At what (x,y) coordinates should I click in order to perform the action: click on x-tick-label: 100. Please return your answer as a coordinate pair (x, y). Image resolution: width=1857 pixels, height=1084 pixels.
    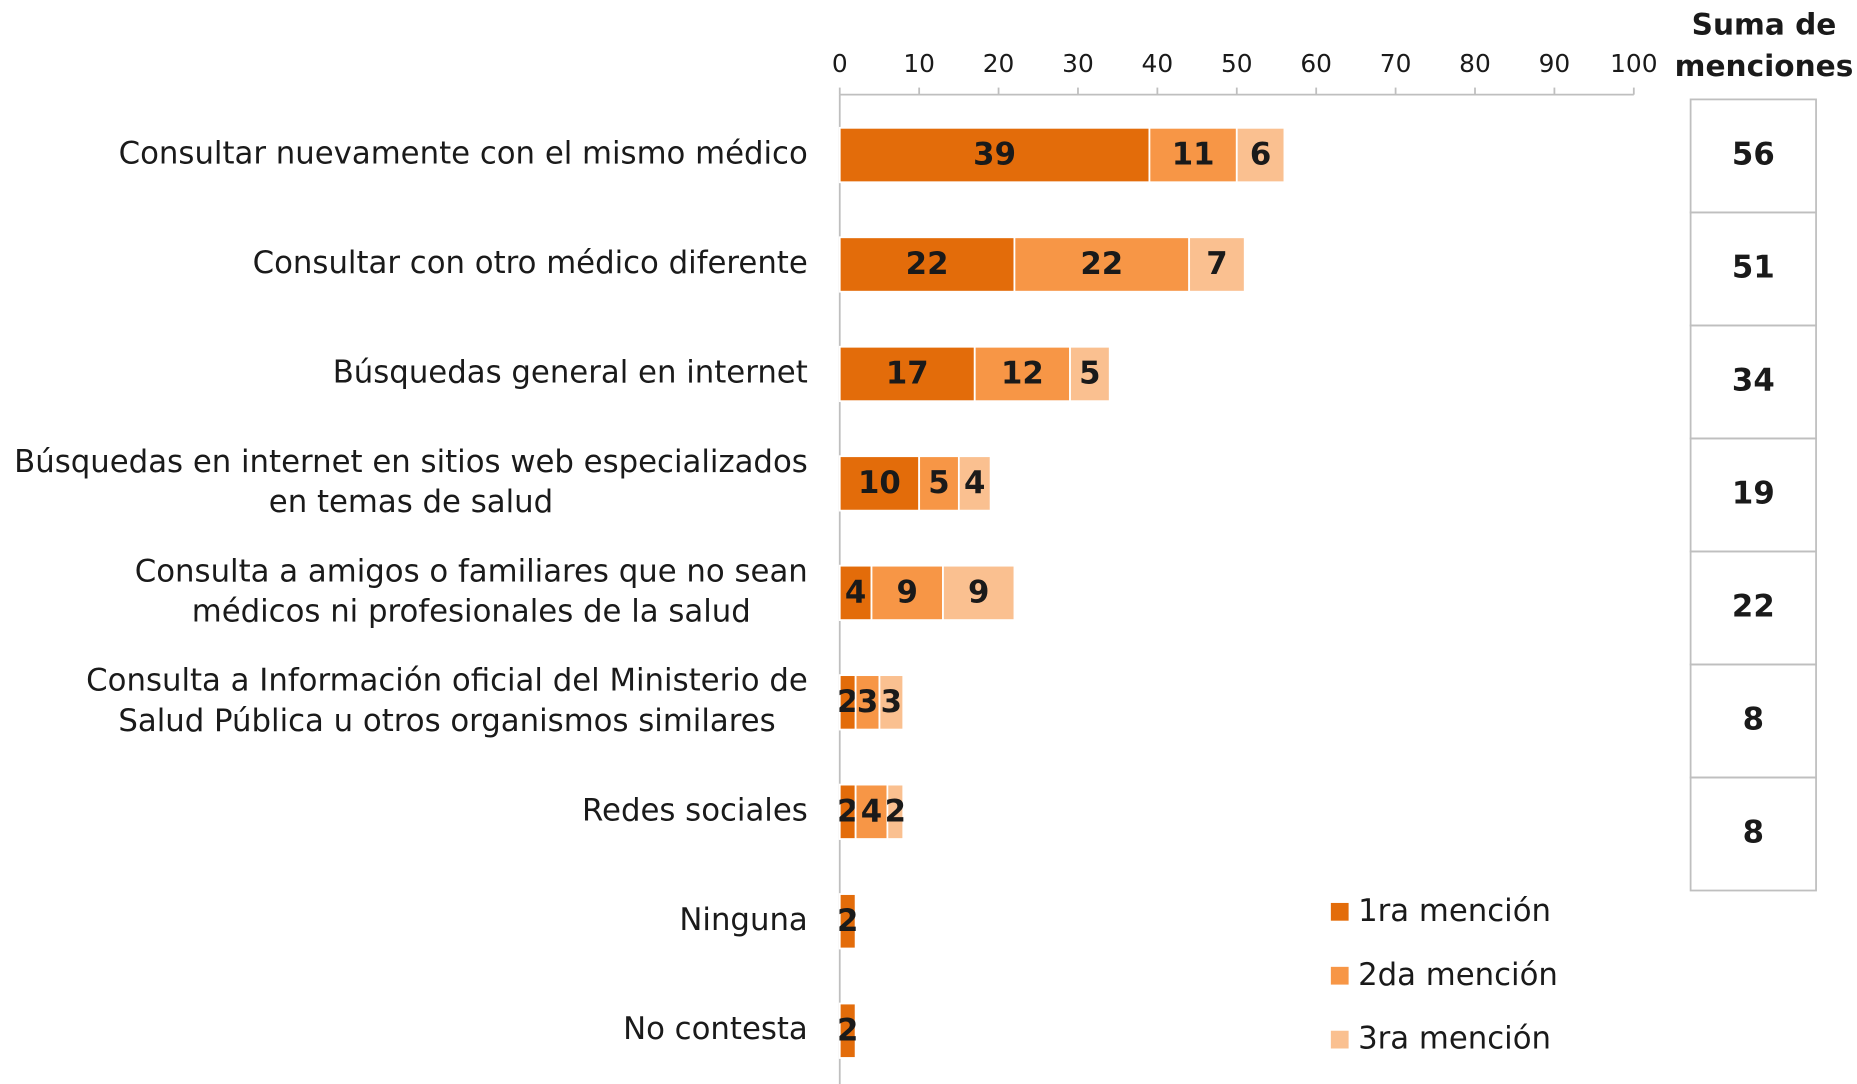
    Looking at the image, I should click on (1633, 63).